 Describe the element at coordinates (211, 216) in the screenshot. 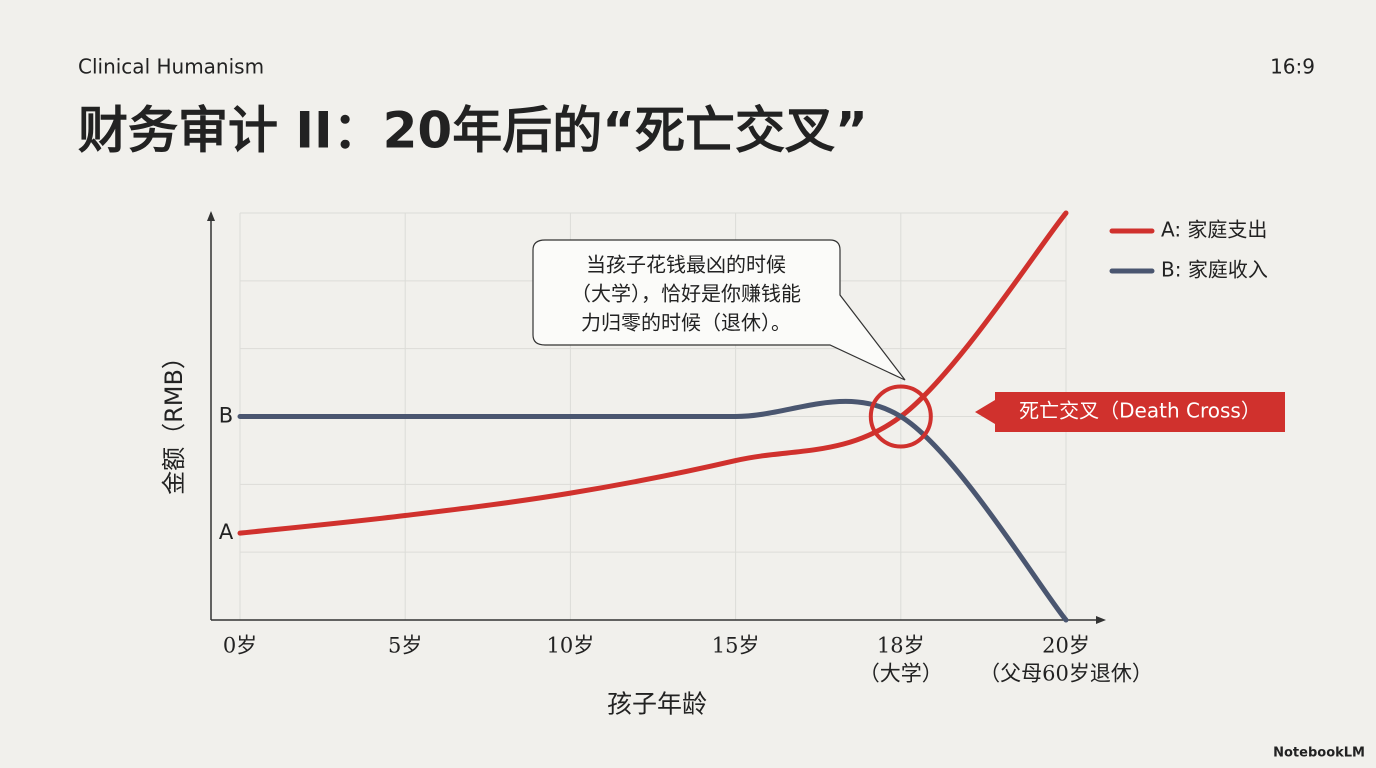

I see `y-arrow` at that location.